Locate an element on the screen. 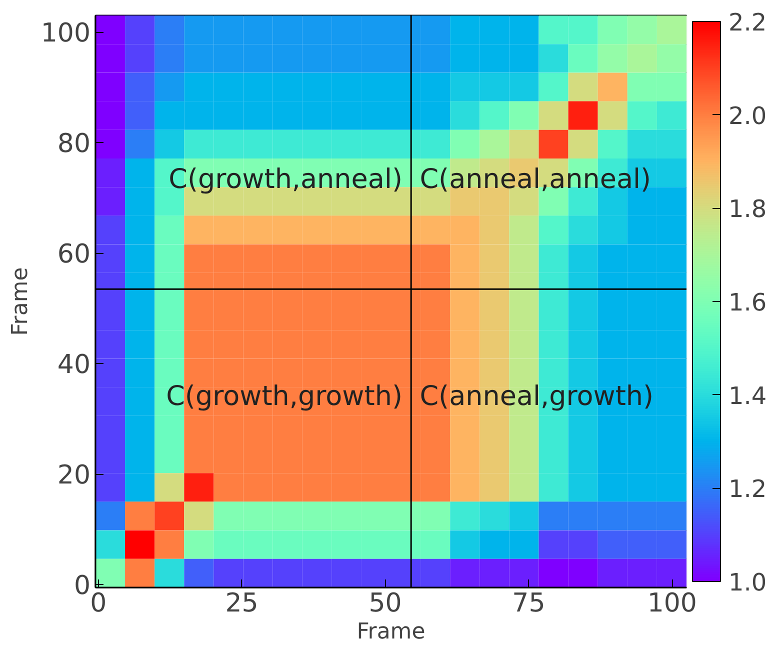 The height and width of the screenshot is (647, 775). x-tick-label: 25 is located at coordinates (241, 603).